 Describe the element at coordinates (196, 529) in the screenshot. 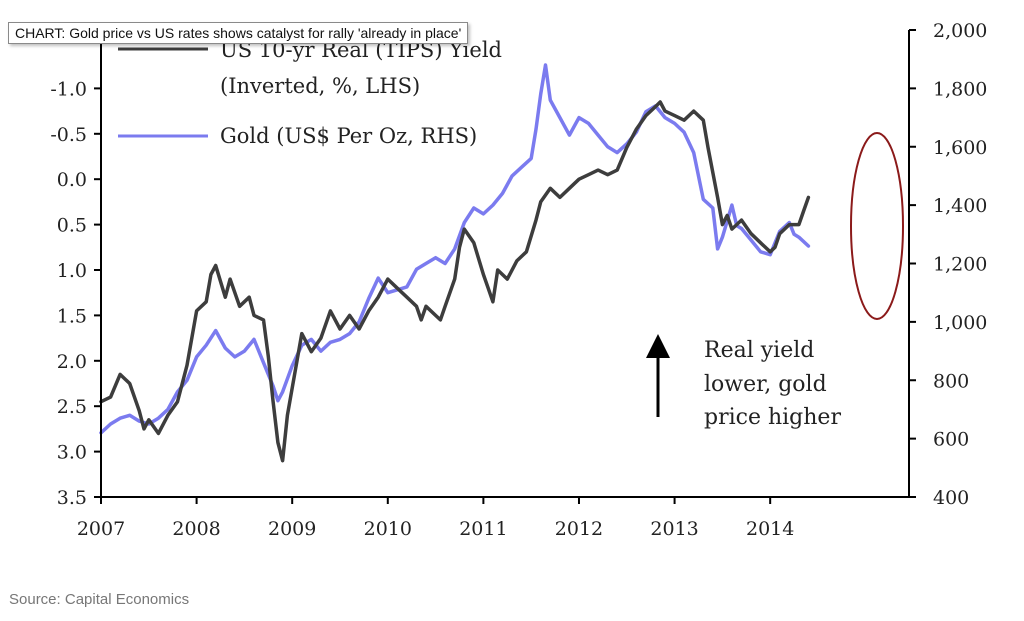

I see `x-tick-label: 2008` at that location.